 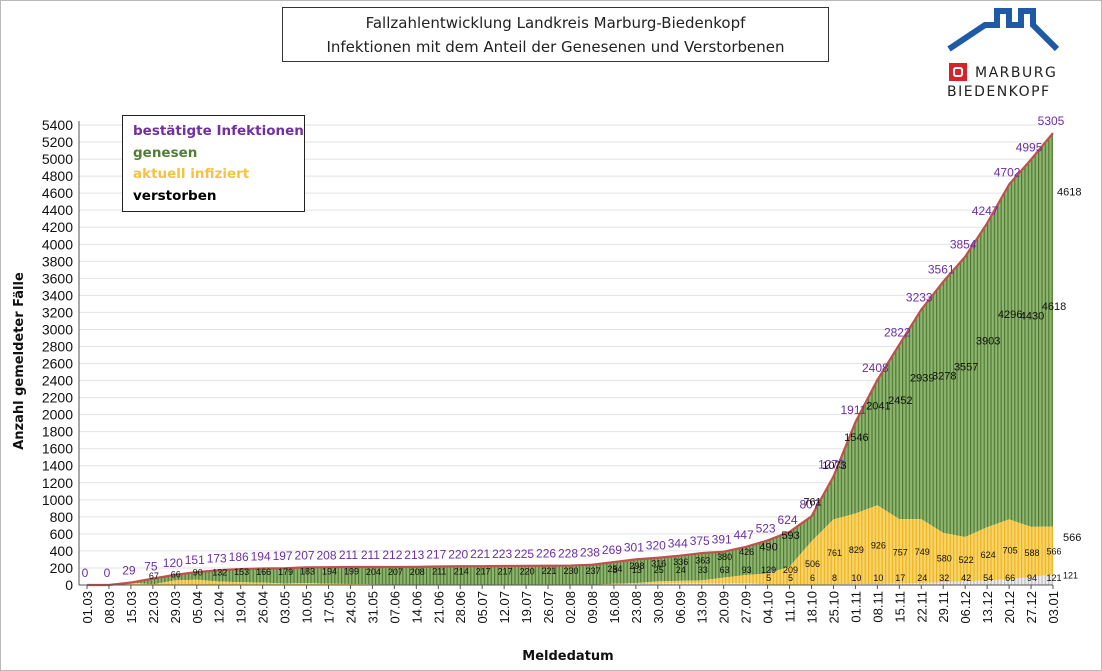 I want to click on data-label-genesen: 1546, so click(x=856, y=438).